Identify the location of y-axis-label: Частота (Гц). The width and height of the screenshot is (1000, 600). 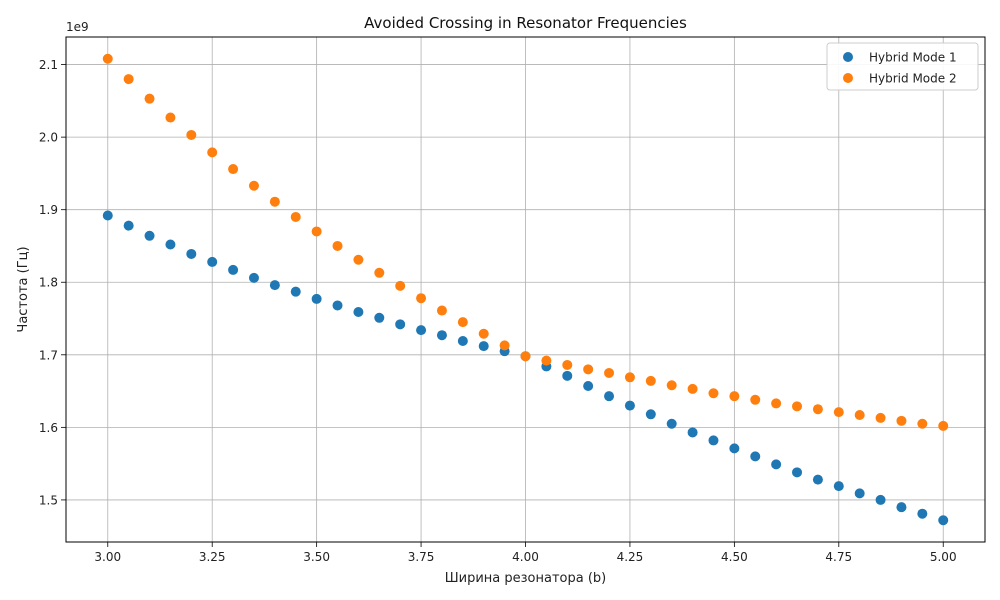
(23, 289).